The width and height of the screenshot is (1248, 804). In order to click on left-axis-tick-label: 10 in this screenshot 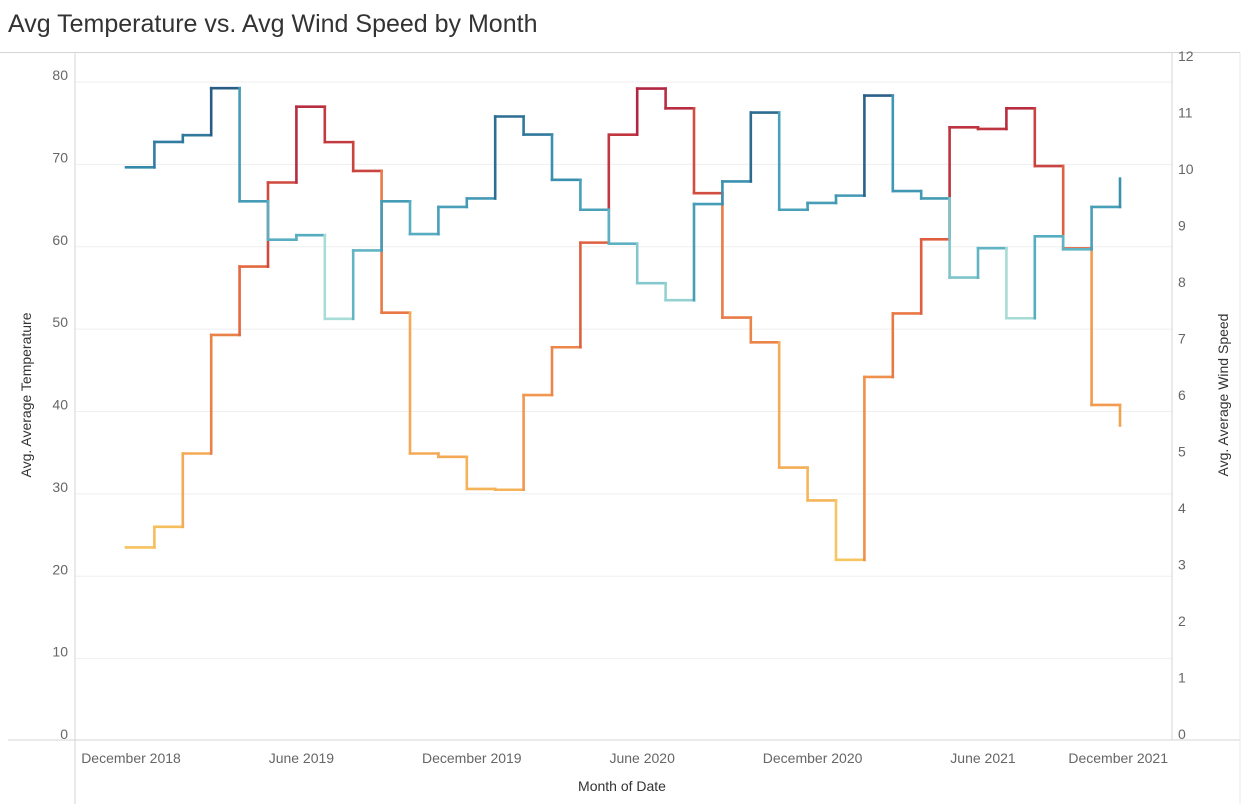, I will do `click(60, 652)`.